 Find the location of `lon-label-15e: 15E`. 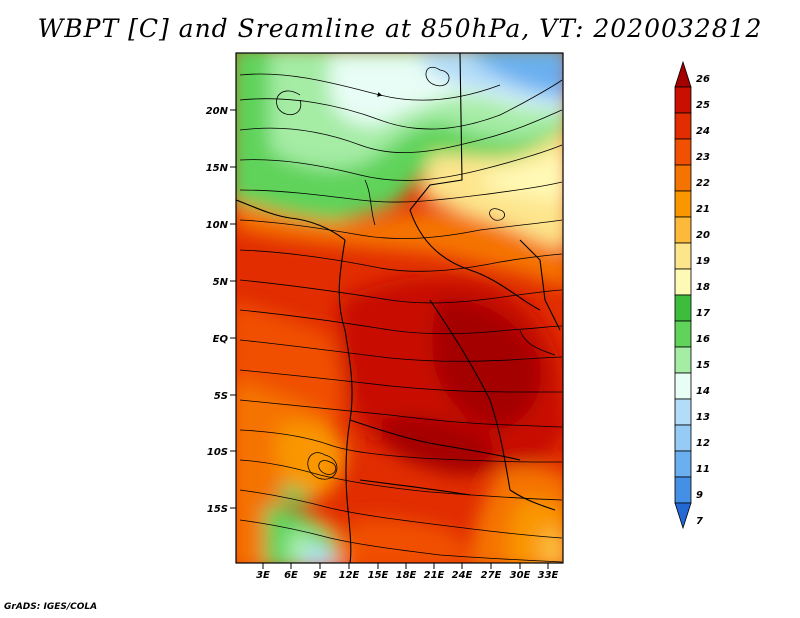

lon-label-15e: 15E is located at coordinates (378, 575).